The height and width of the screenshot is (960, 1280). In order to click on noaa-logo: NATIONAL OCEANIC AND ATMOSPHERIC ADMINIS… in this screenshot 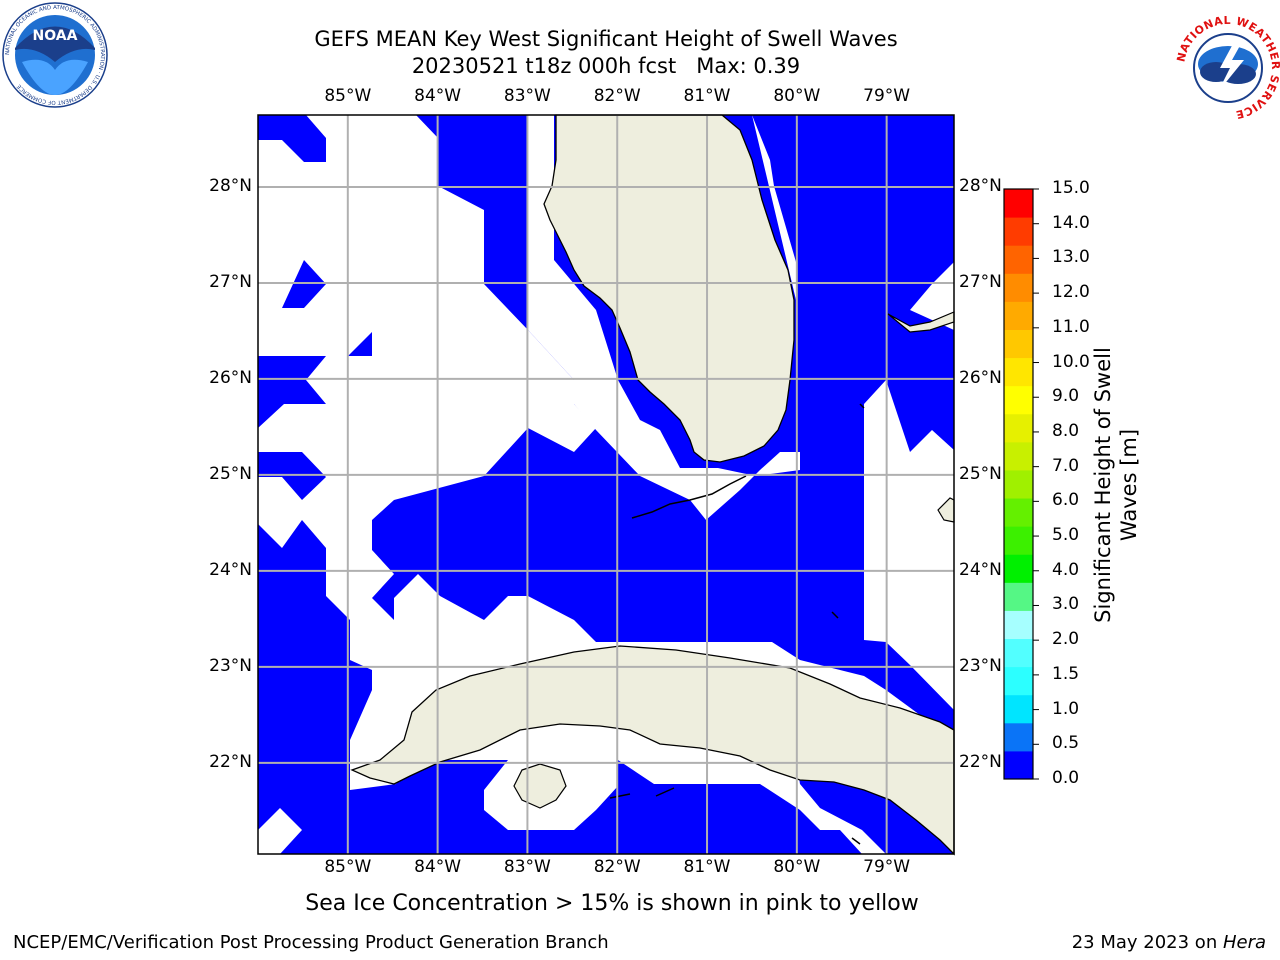, I will do `click(55, 55)`.